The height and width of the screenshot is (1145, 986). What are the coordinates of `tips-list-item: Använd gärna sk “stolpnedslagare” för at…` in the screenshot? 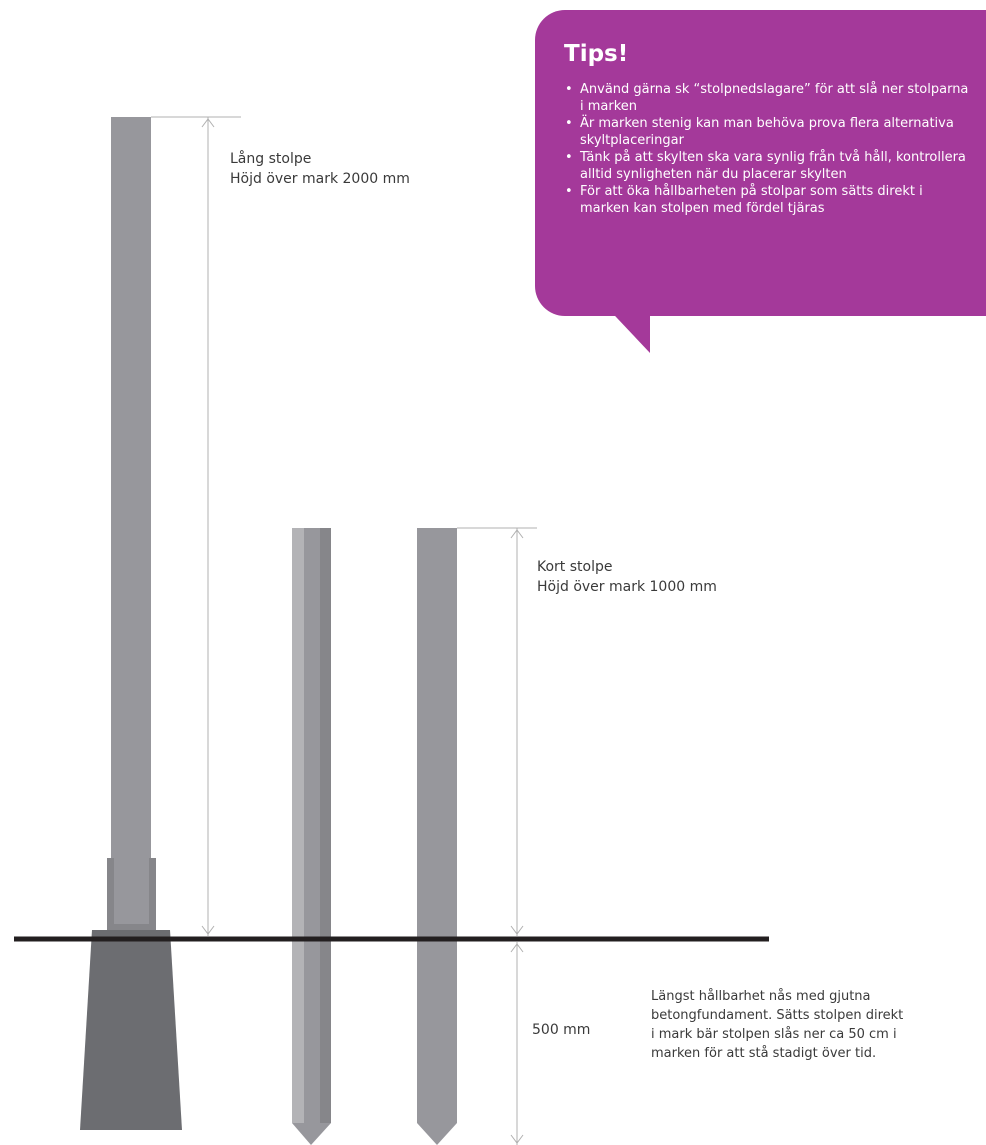 It's located at (770, 98).